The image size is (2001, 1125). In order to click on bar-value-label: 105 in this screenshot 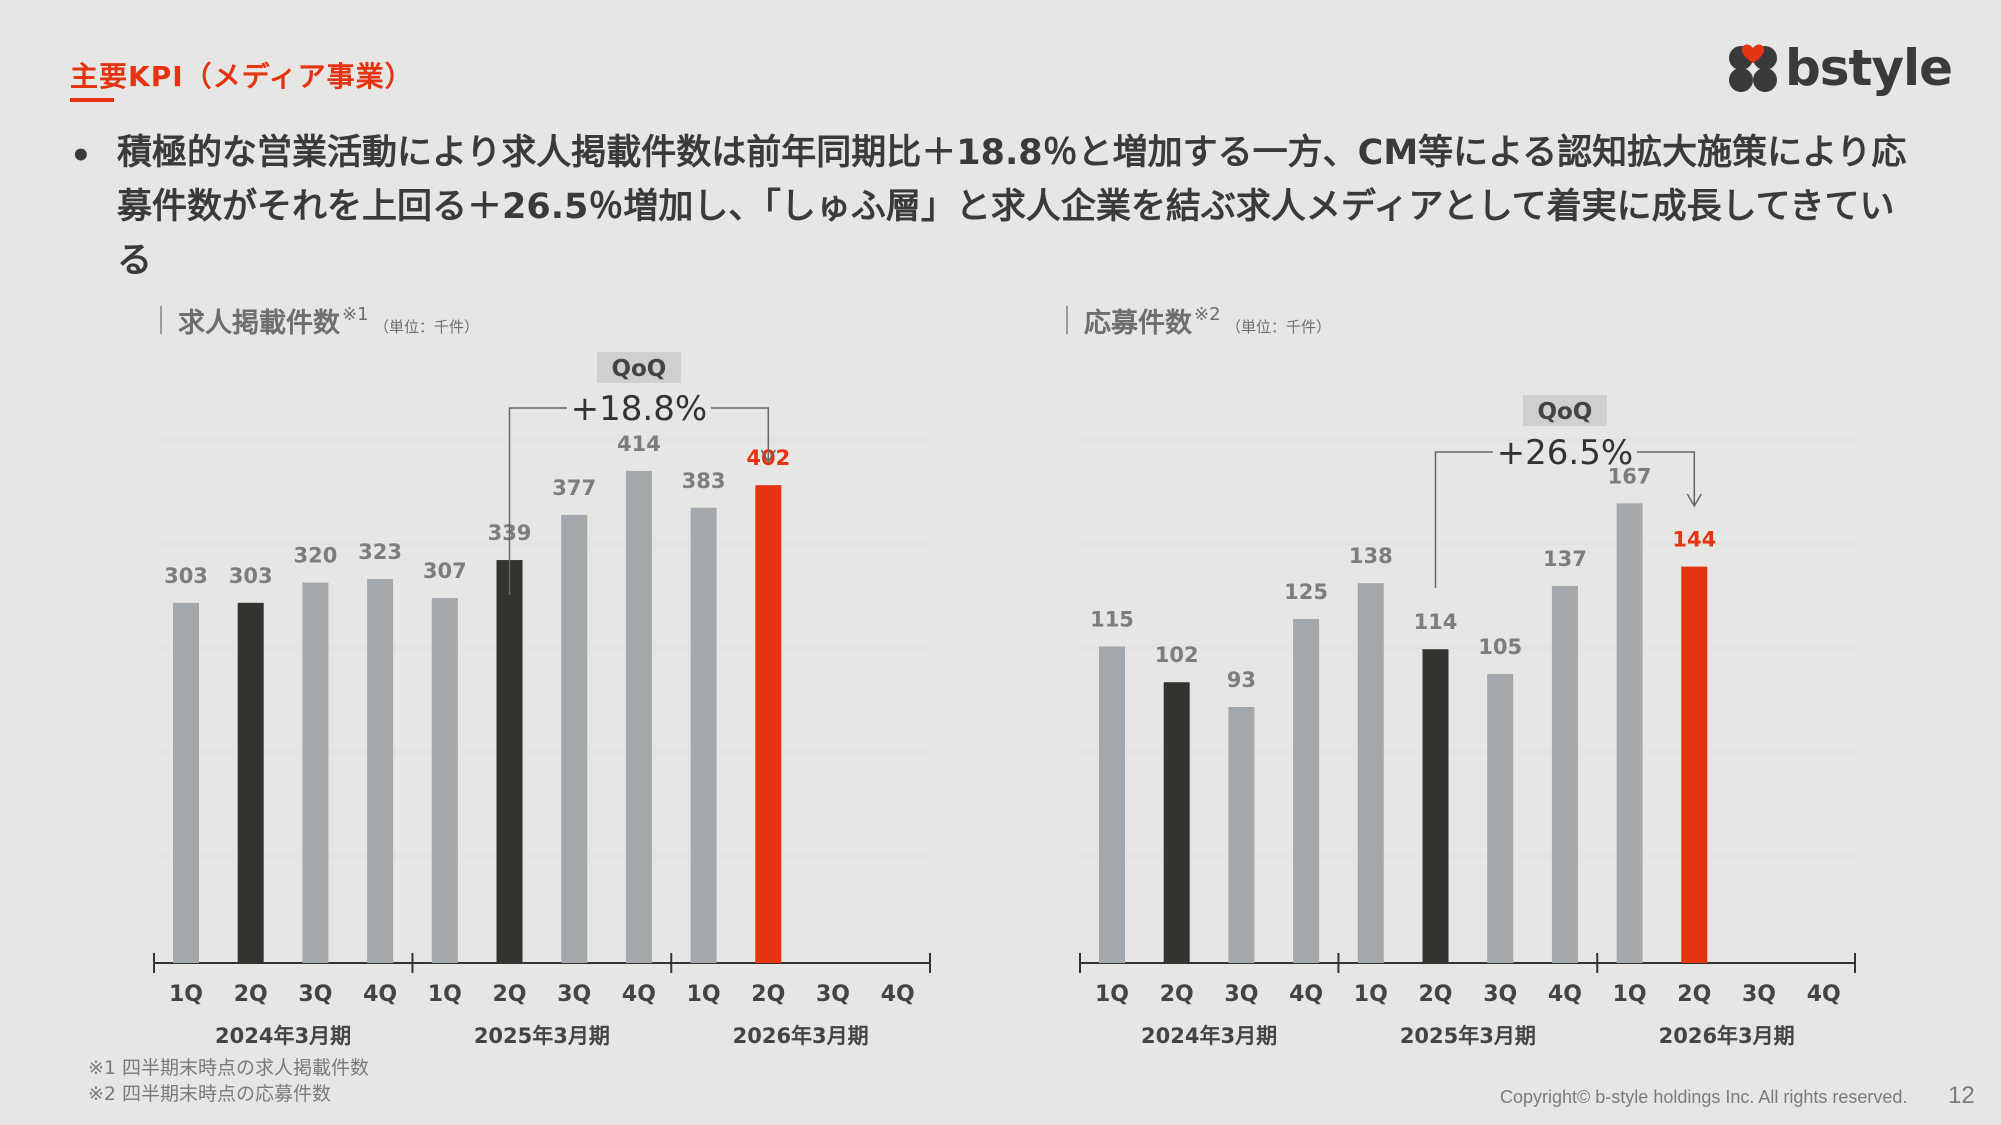, I will do `click(1500, 647)`.